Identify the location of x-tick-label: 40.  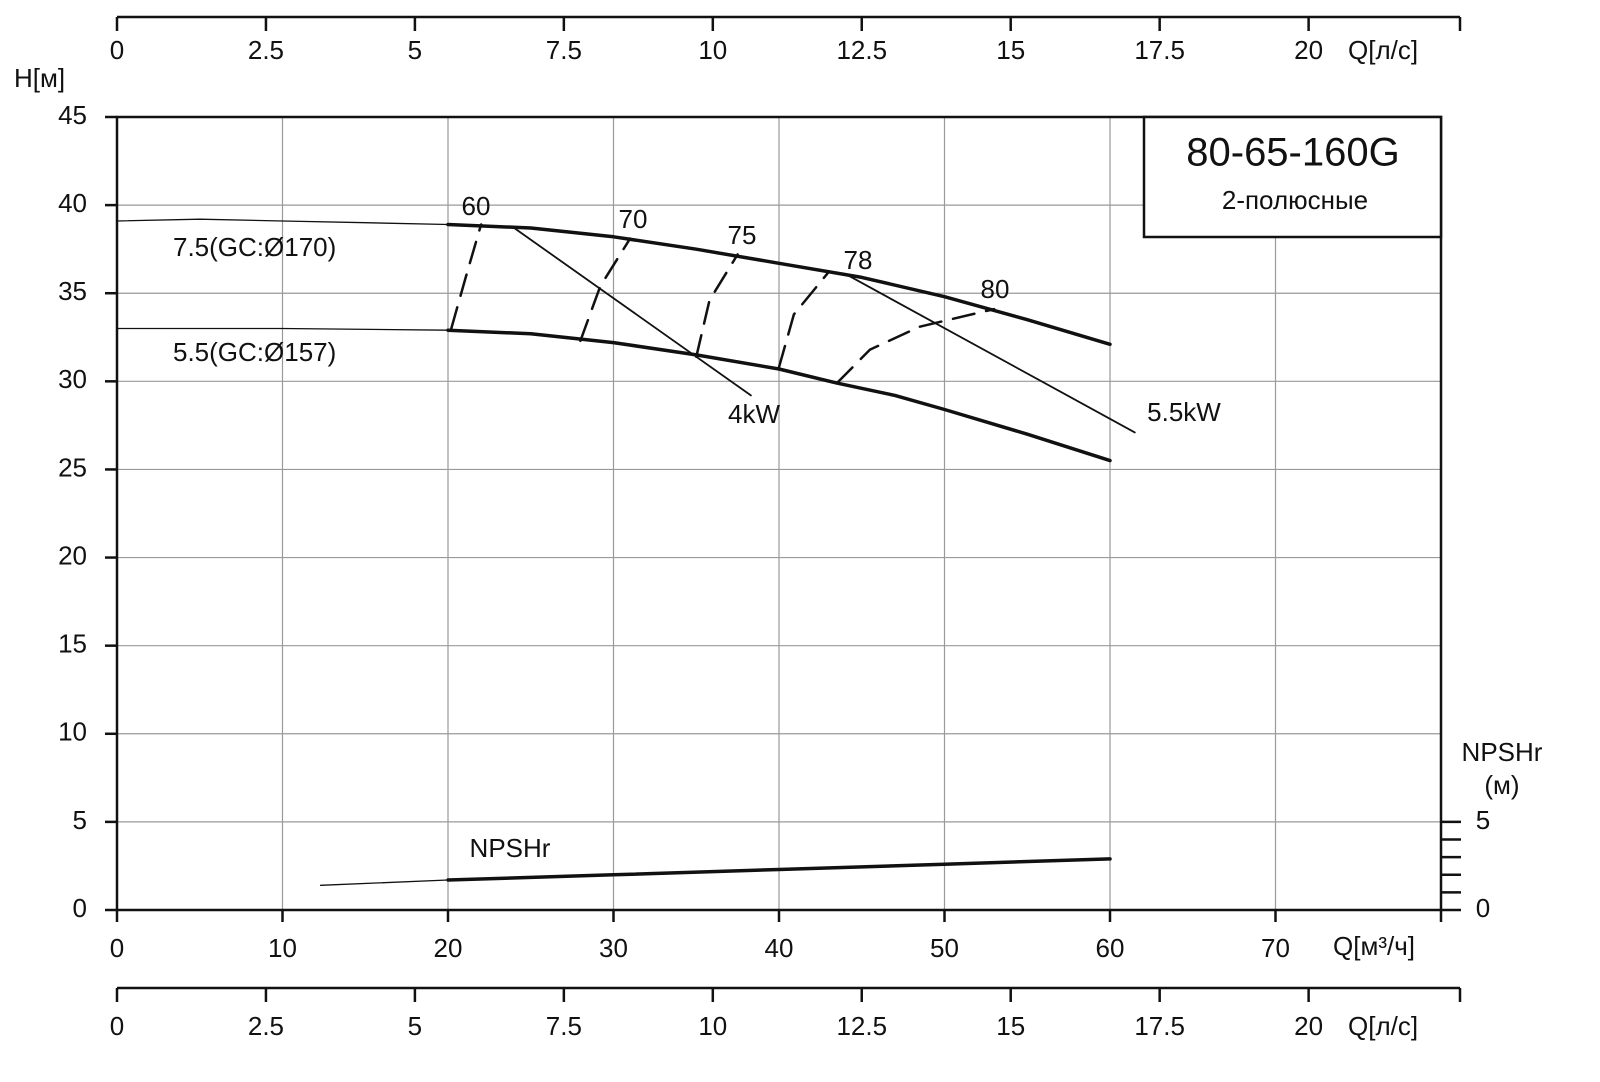
(779, 948).